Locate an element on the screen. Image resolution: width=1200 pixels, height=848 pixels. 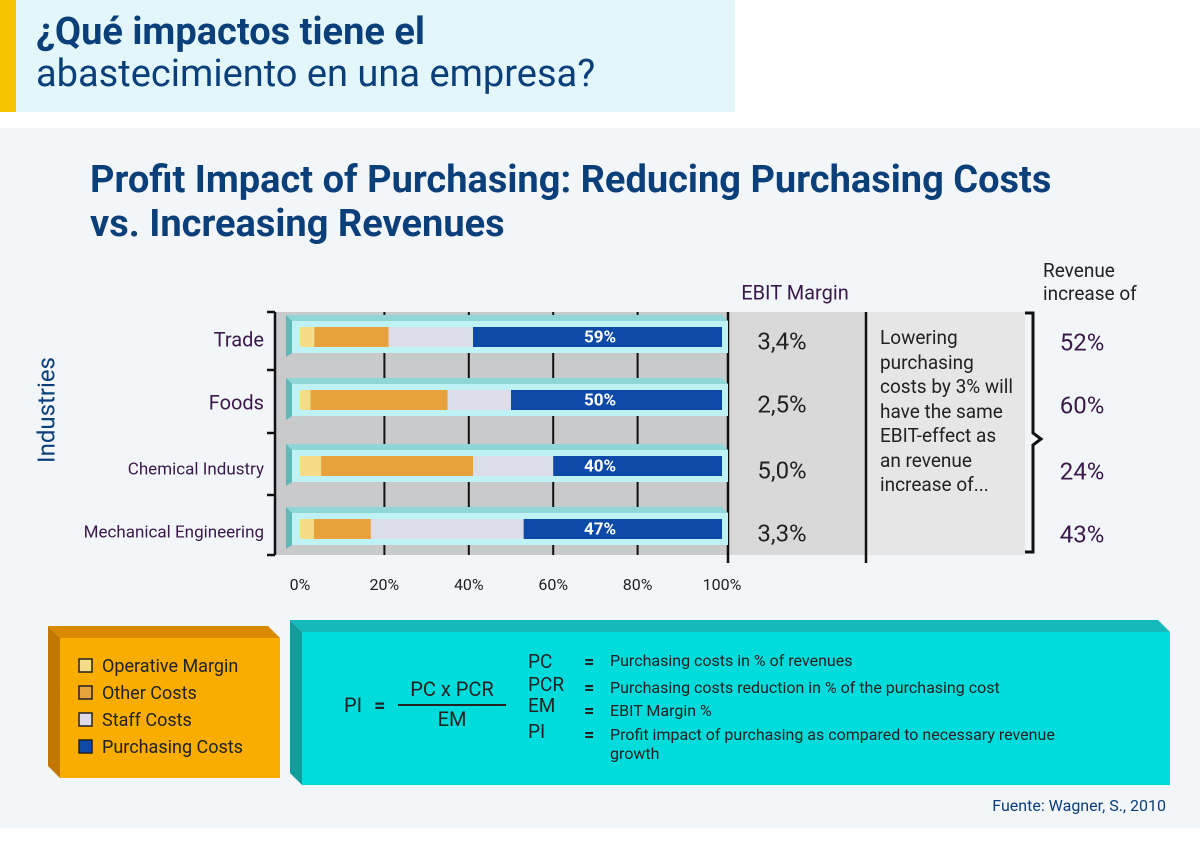
category-label: Chemical Industry is located at coordinates (196, 469).